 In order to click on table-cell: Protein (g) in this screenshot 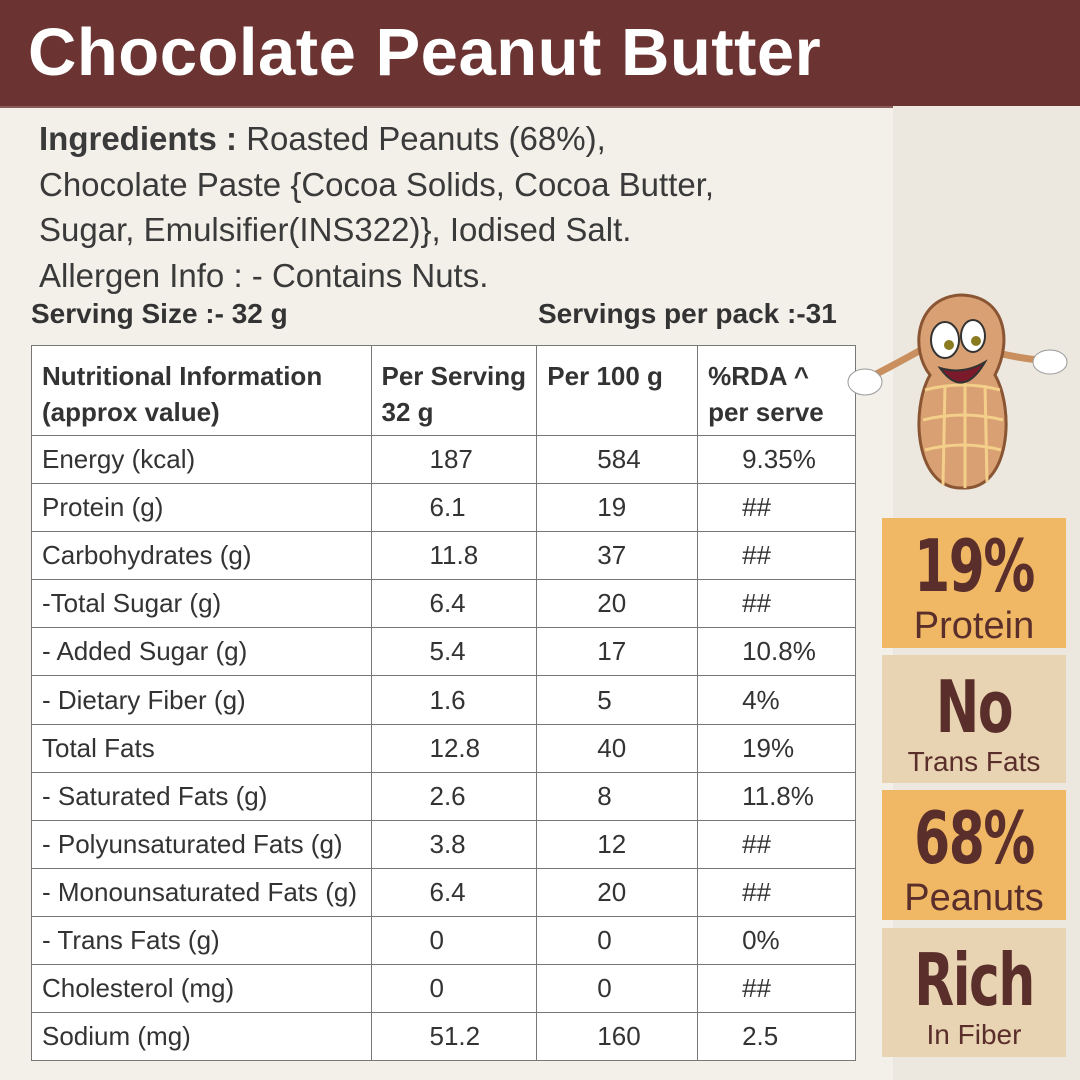, I will do `click(201, 508)`.